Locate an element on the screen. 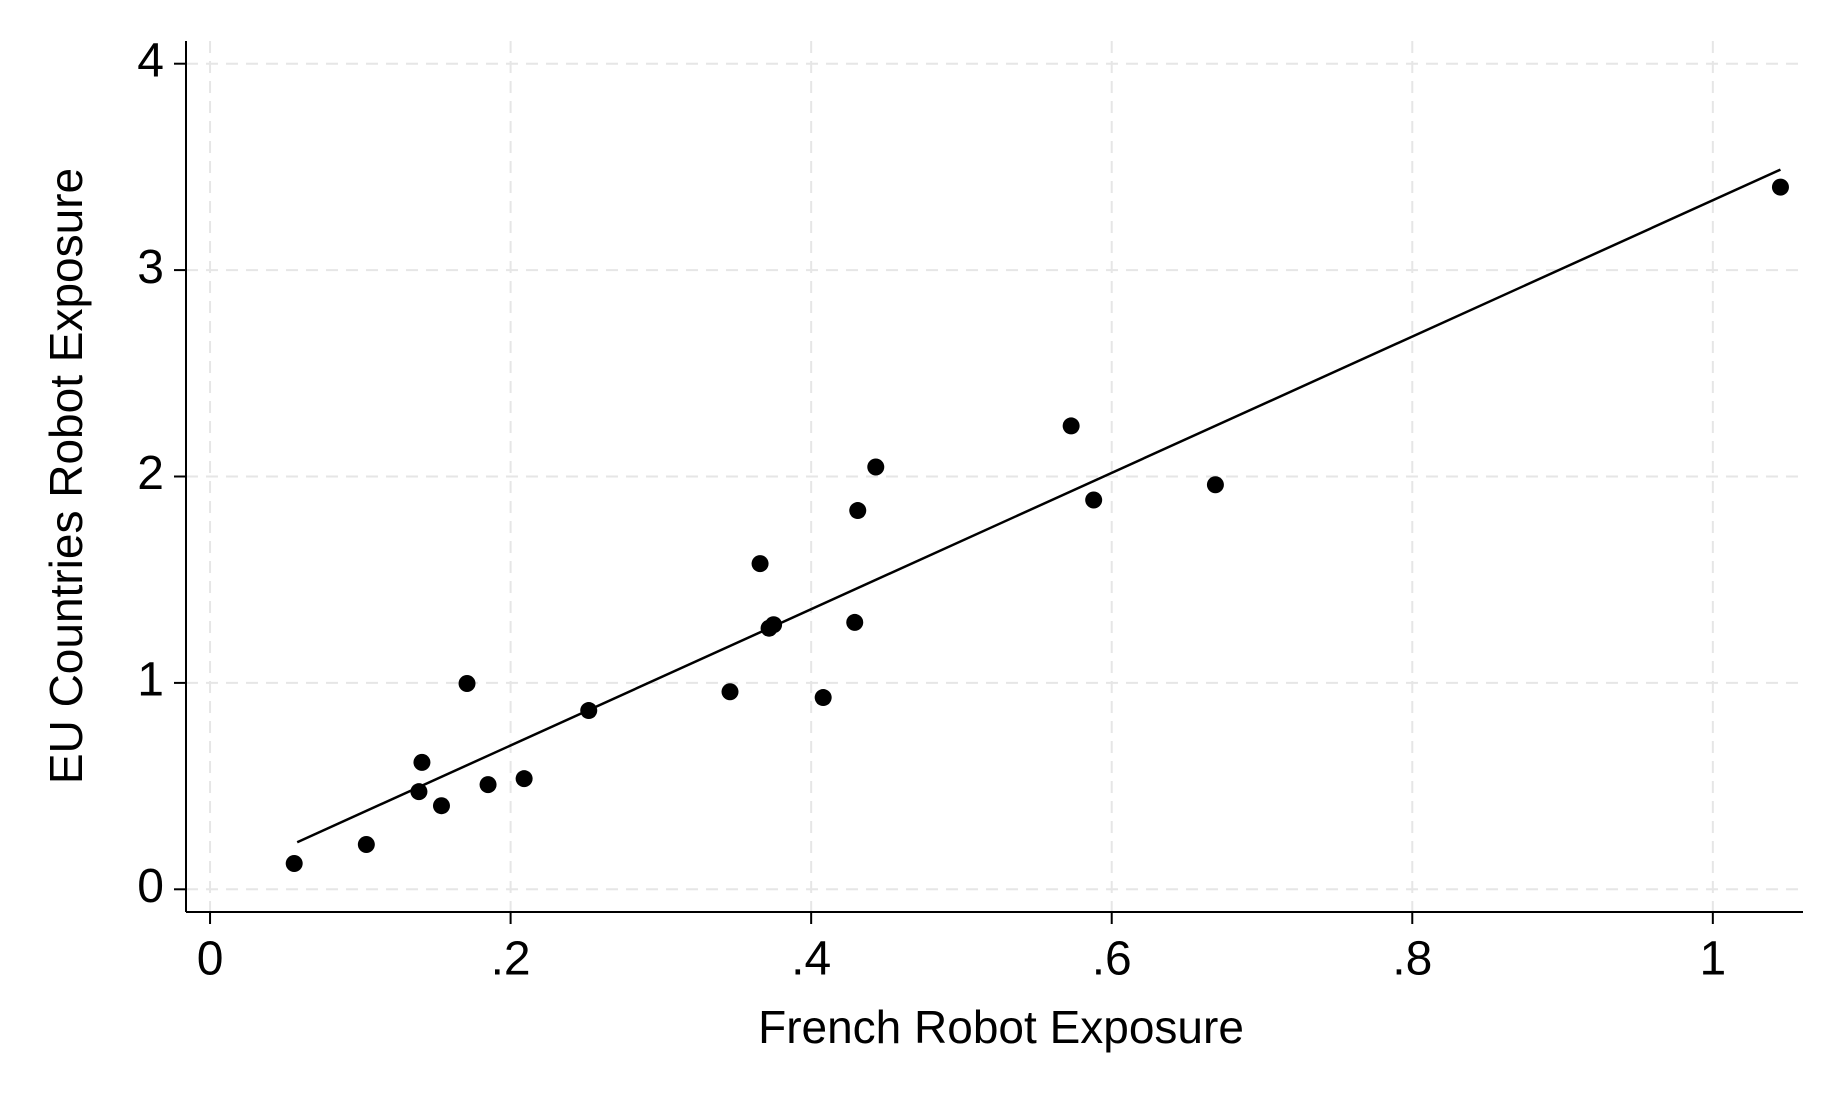 The image size is (1836, 1102). x-tick-label: .4 is located at coordinates (811, 959).